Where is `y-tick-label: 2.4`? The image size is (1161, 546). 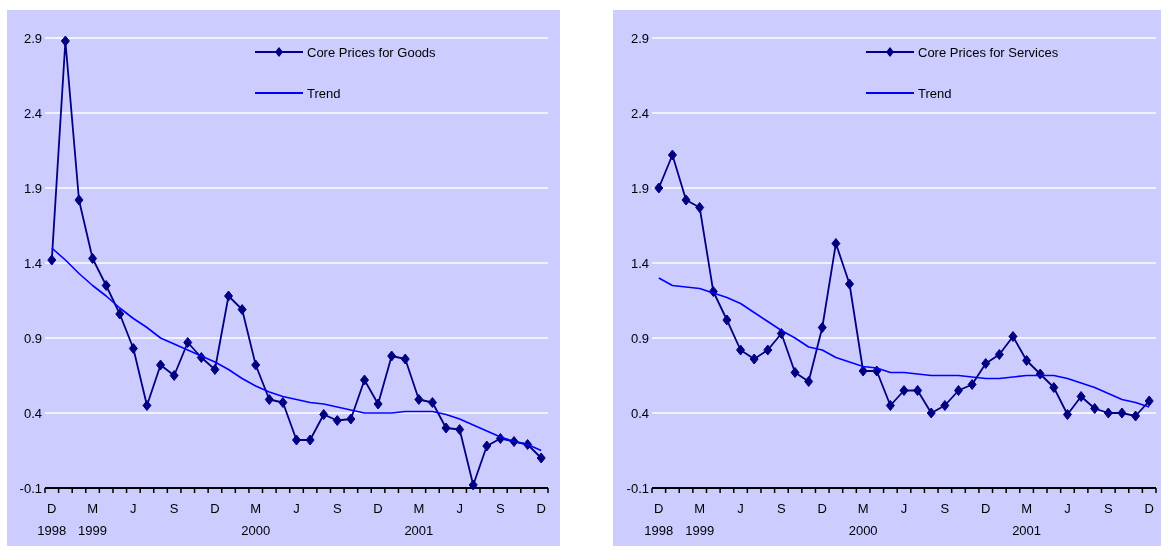
y-tick-label: 2.4 is located at coordinates (639, 113).